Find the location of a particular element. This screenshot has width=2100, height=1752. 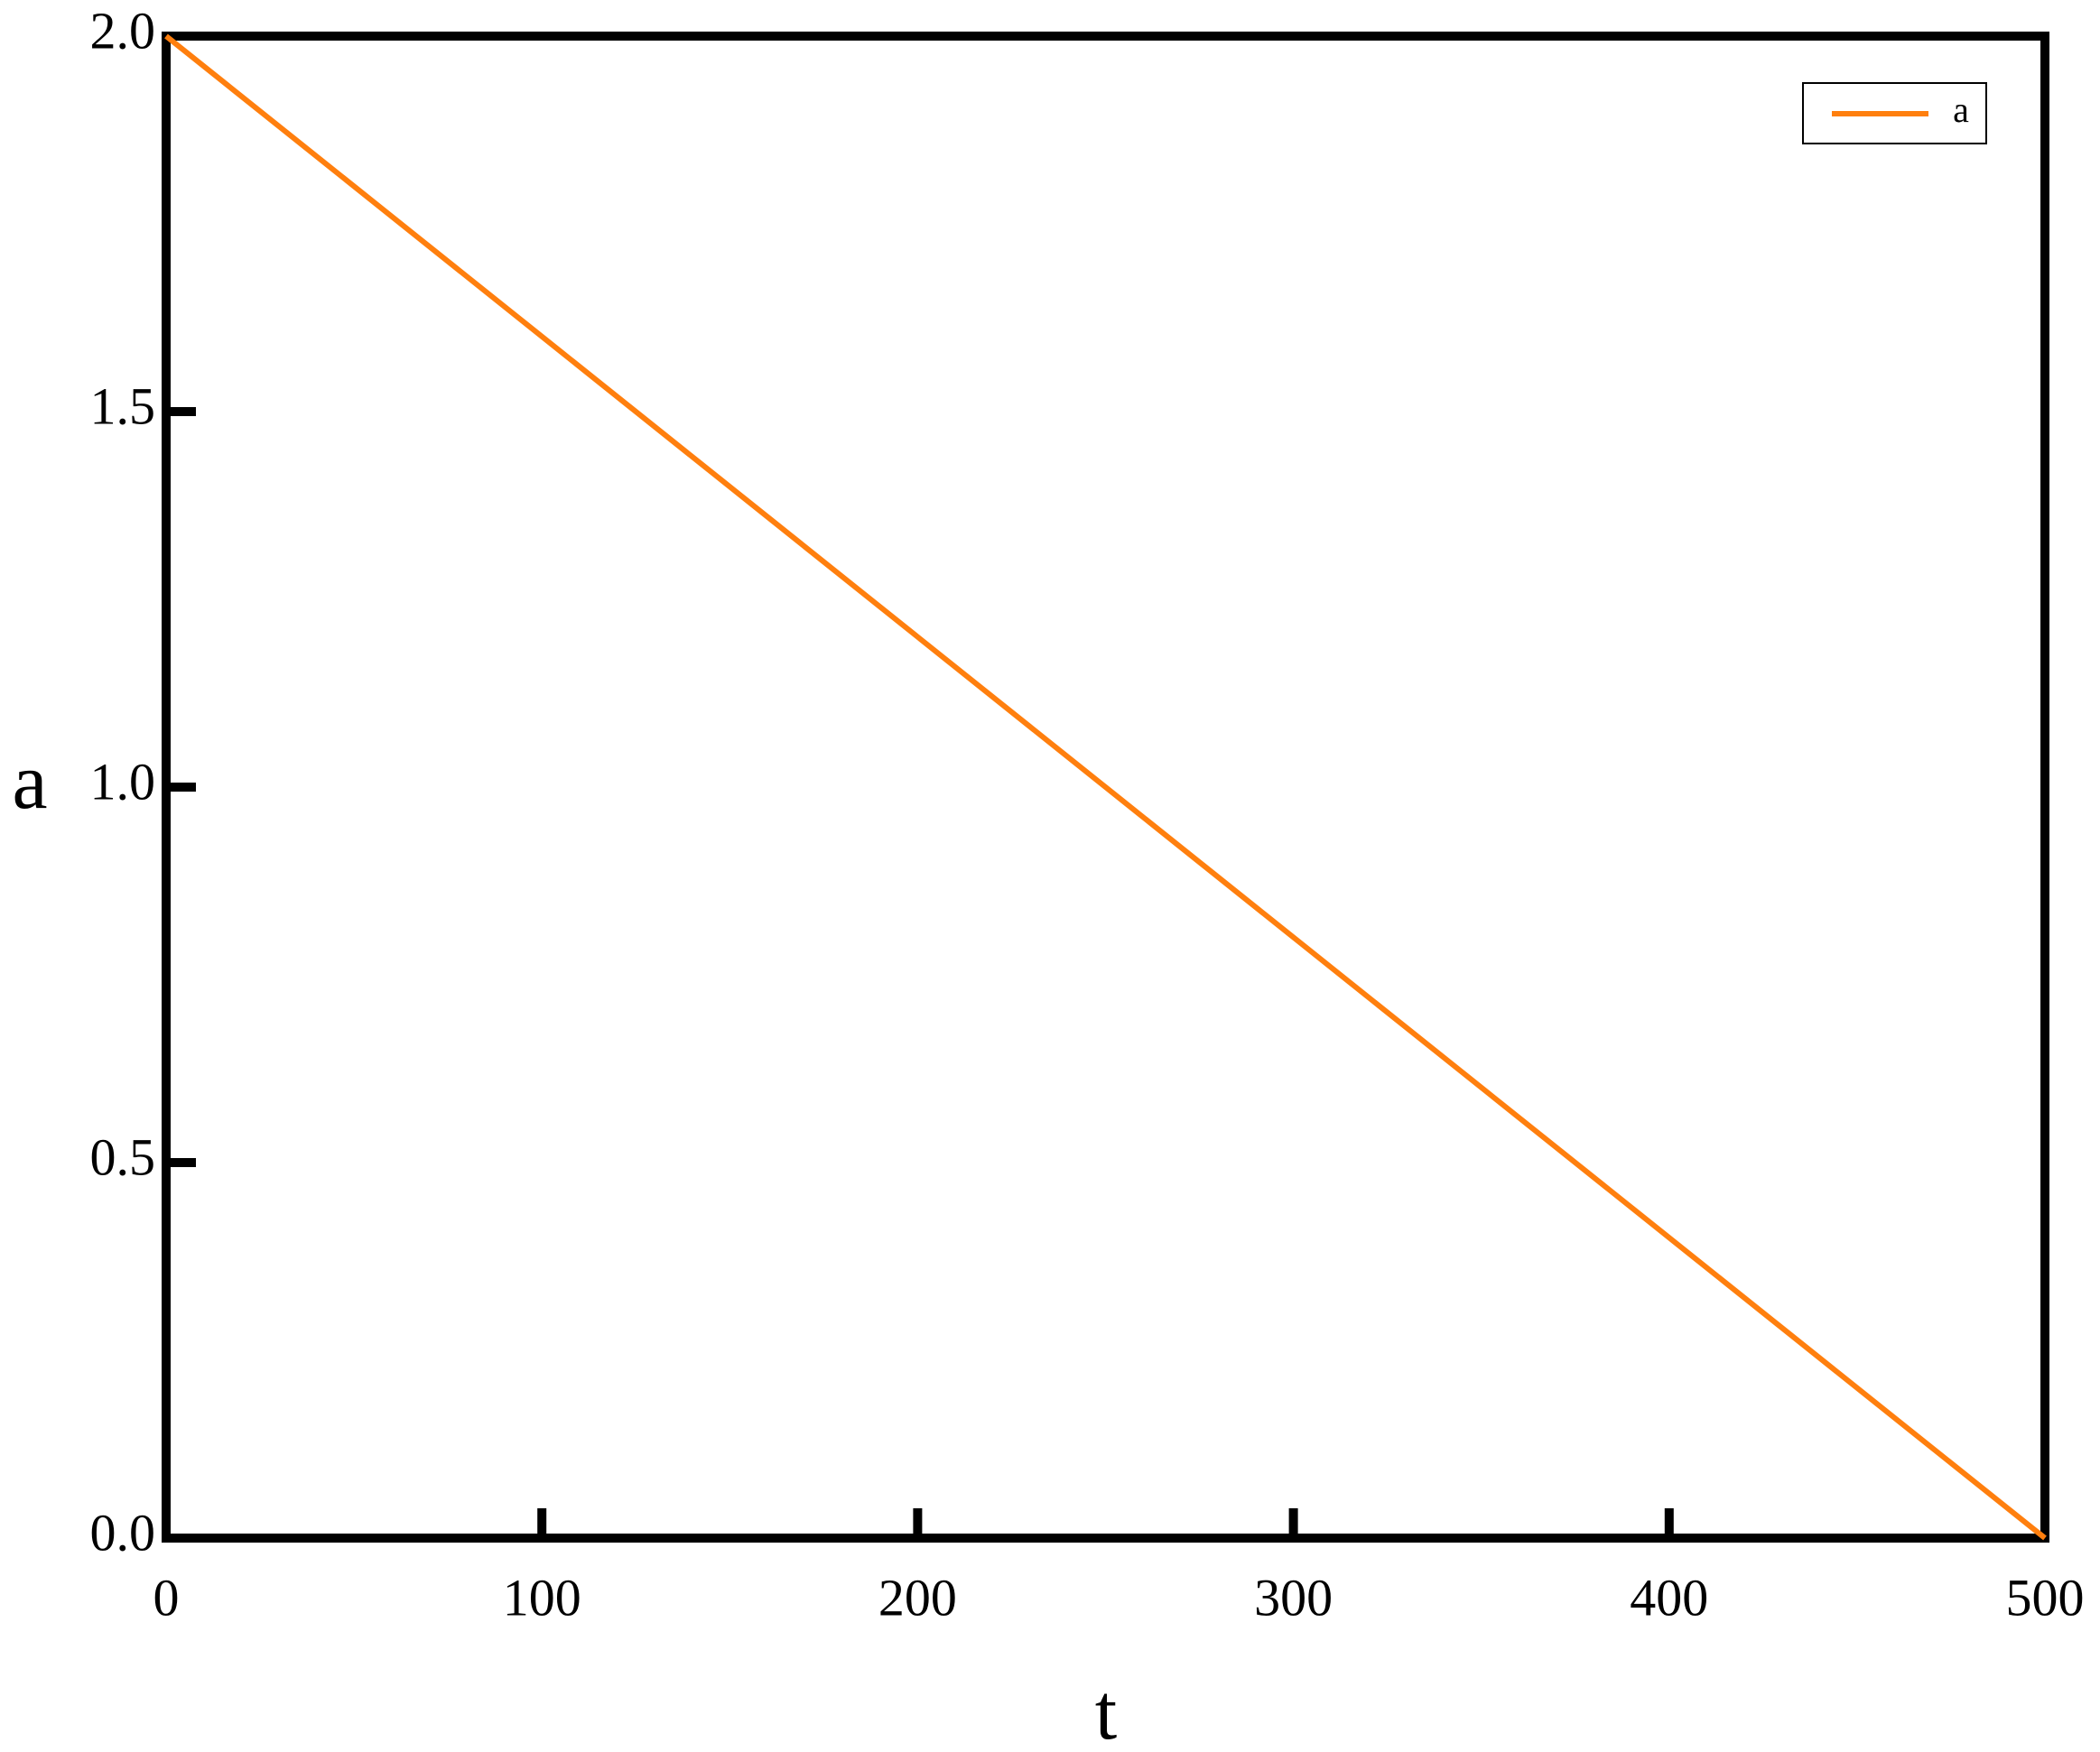

y-tick-label: 1.0 is located at coordinates (123, 781).